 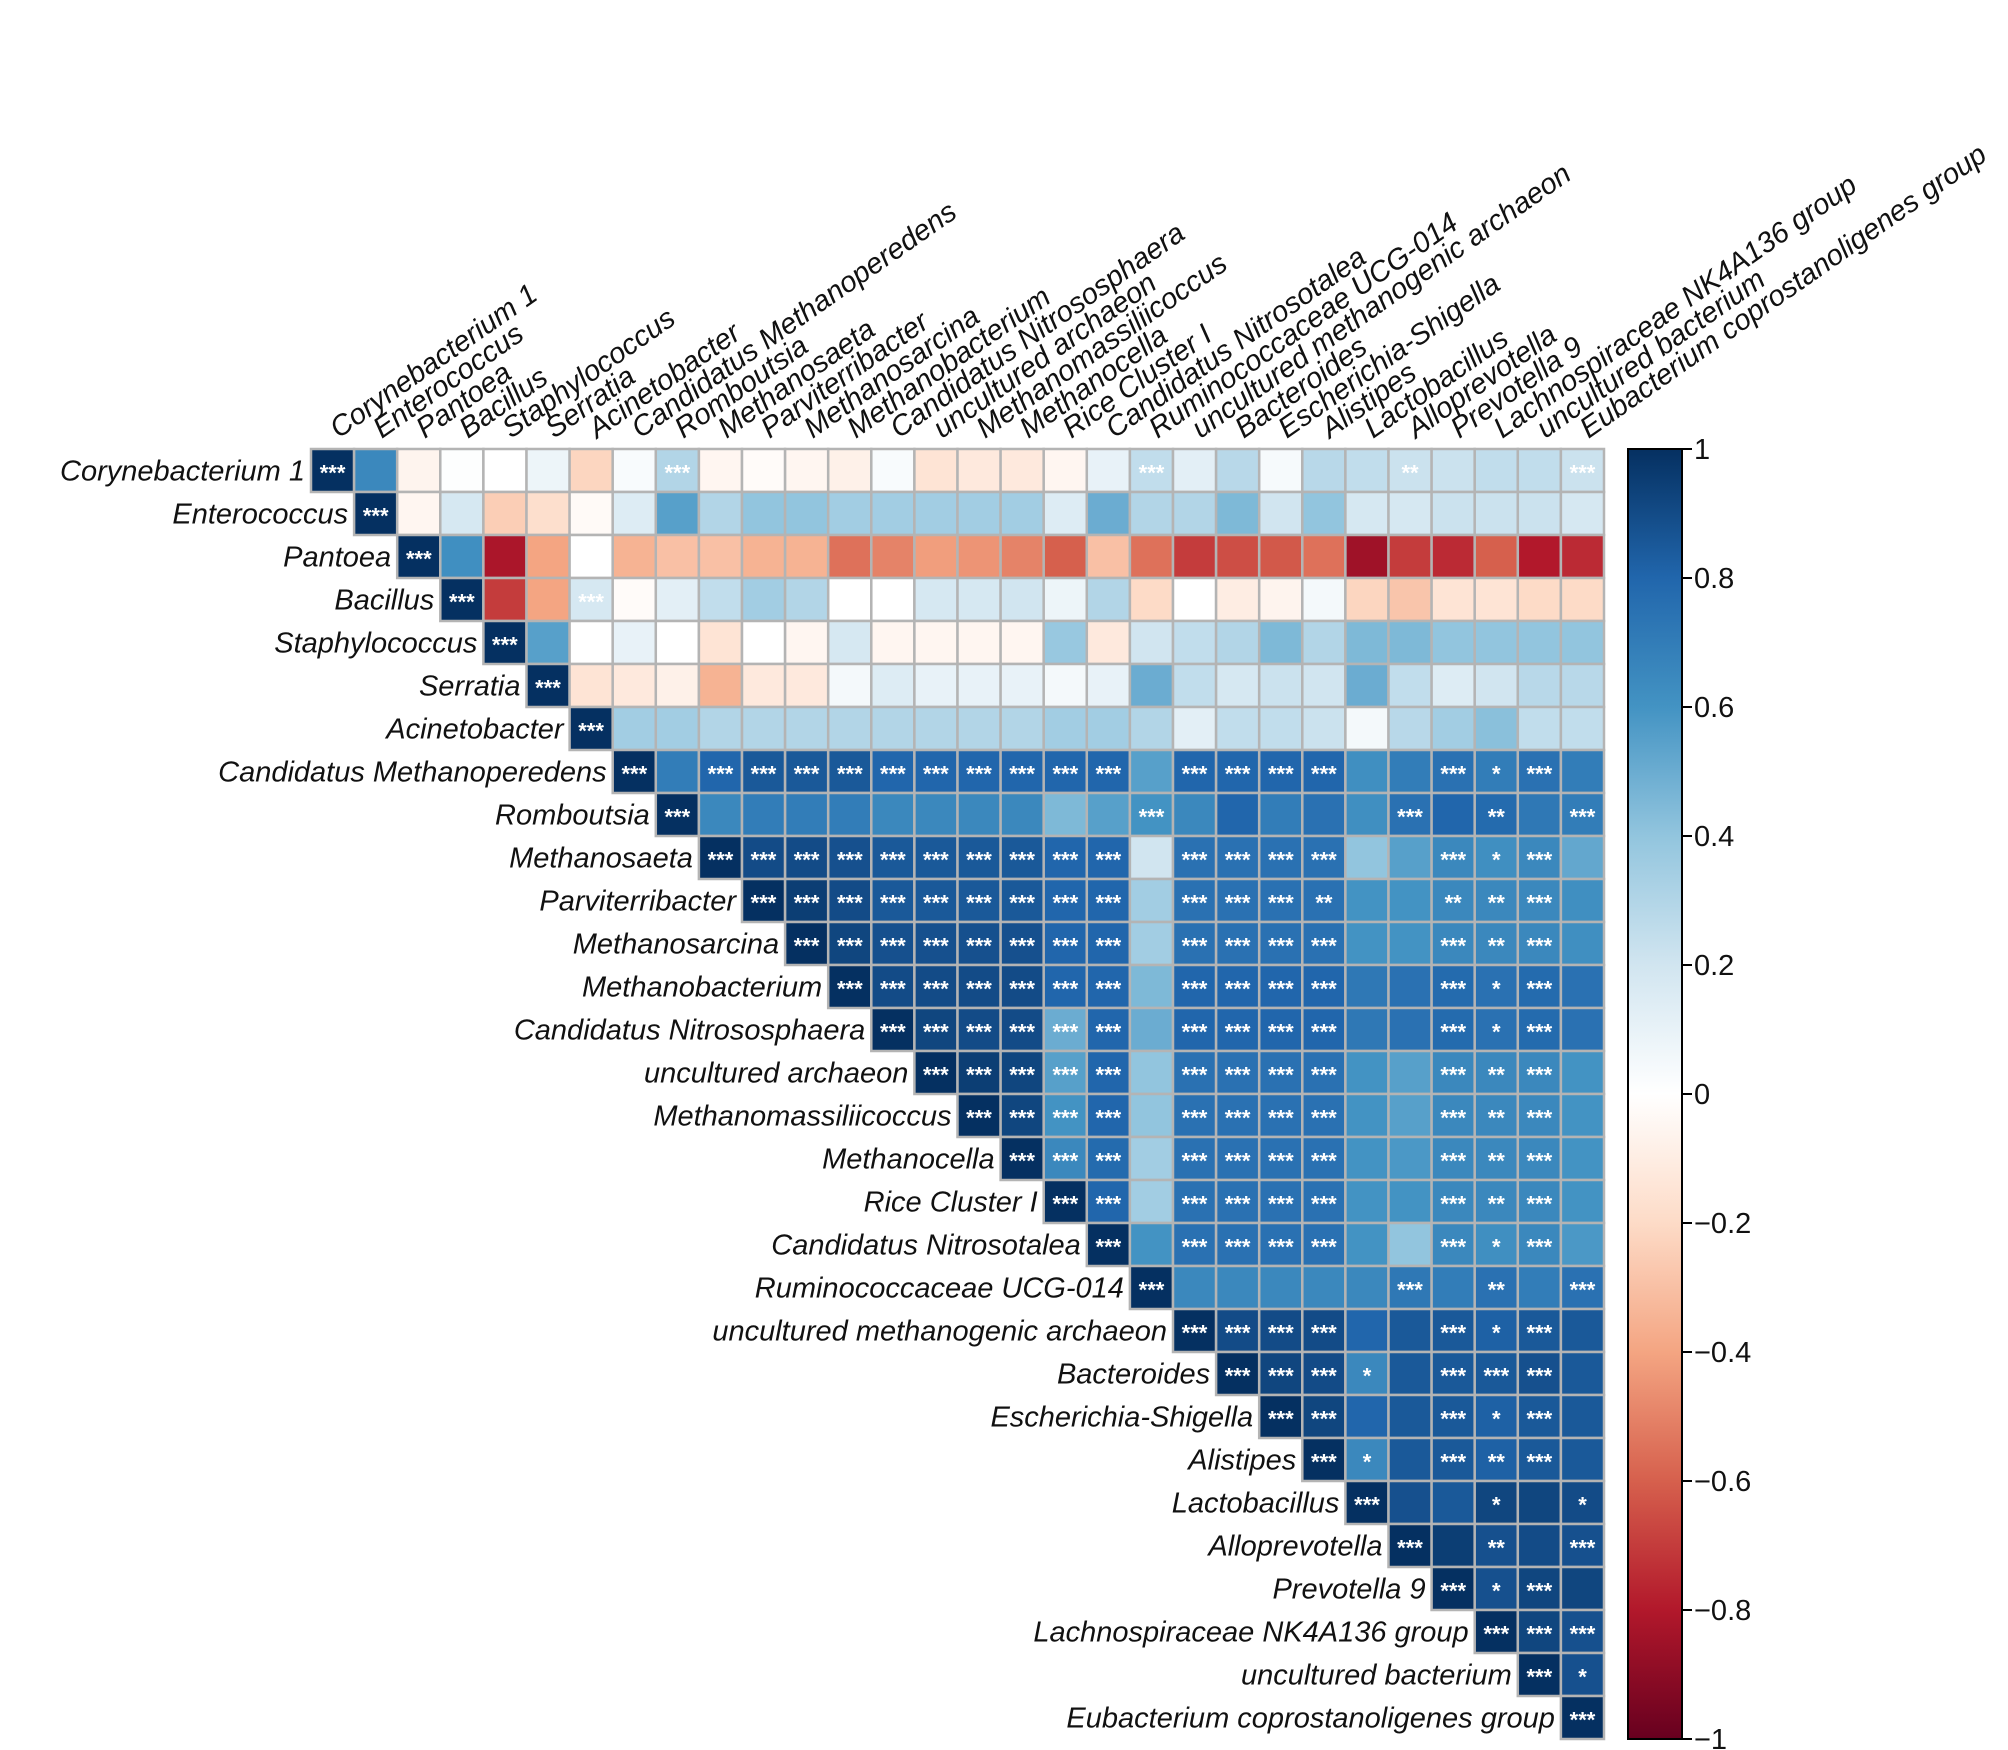 I want to click on colorbar-tick-label: −0.4, so click(x=1722, y=1353).